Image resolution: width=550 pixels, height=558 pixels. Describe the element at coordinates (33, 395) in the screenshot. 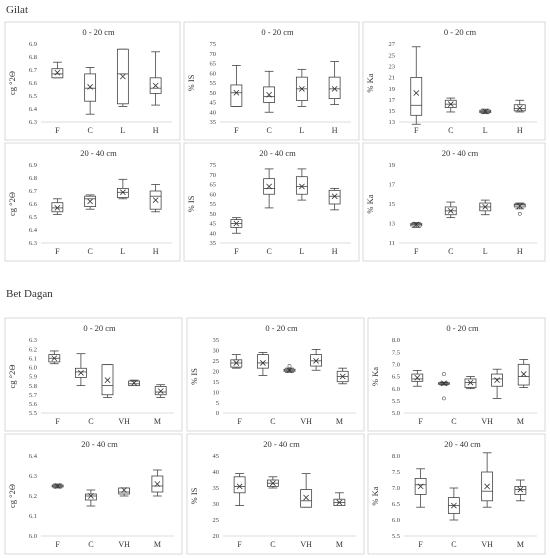

I see `y-tick-label: 5.7` at that location.